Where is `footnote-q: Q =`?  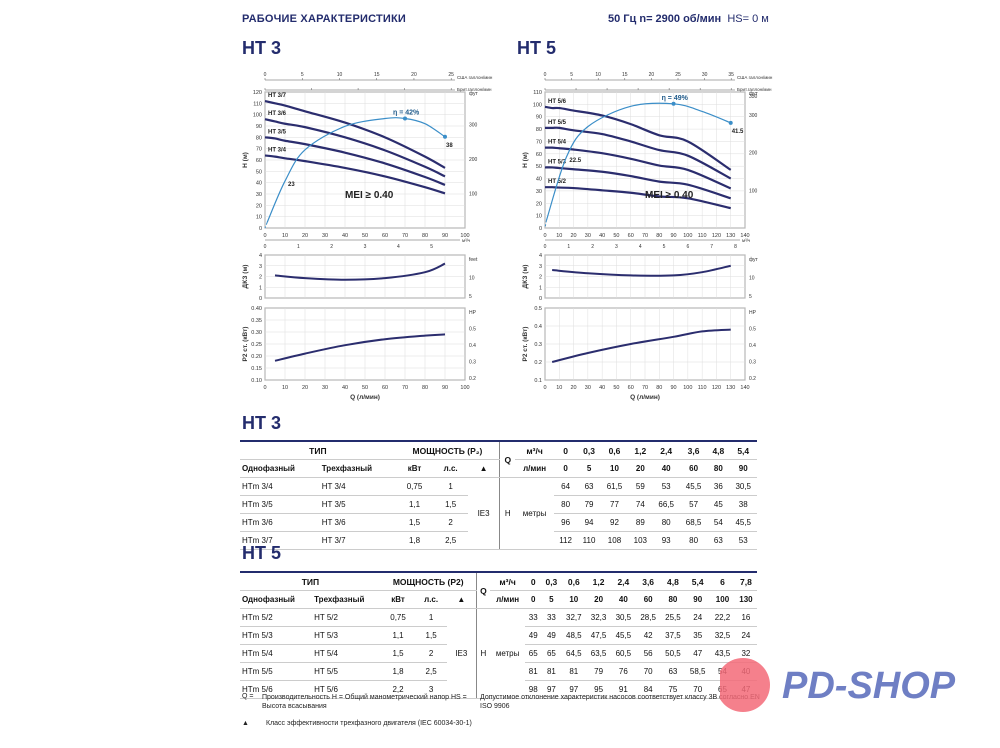 footnote-q: Q = is located at coordinates (248, 696).